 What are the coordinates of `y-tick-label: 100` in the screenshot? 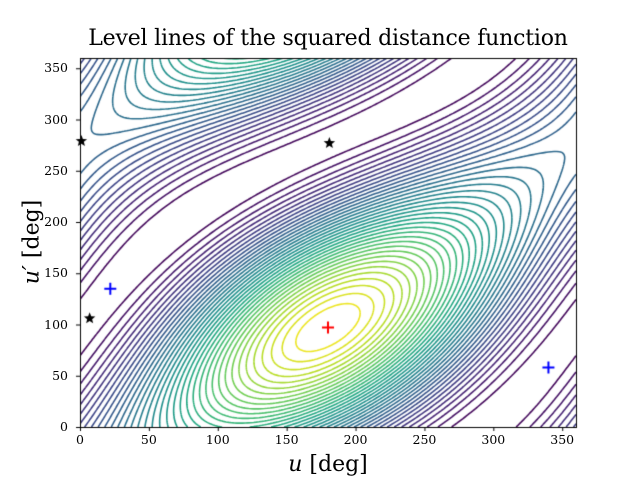 It's located at (56, 324).